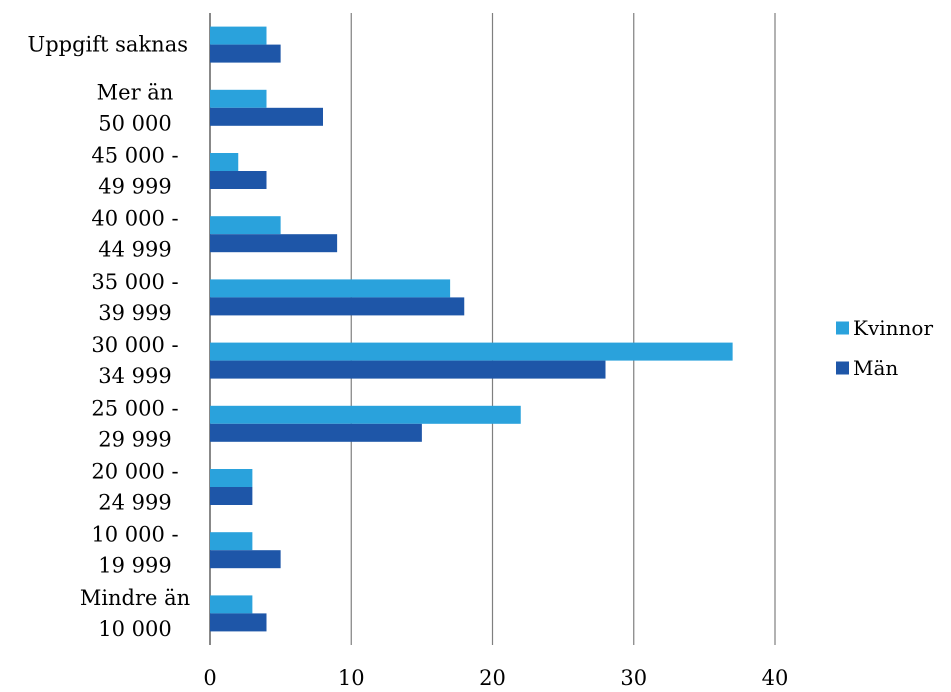 This screenshot has height=692, width=951. I want to click on legend-label: Män, so click(875, 368).